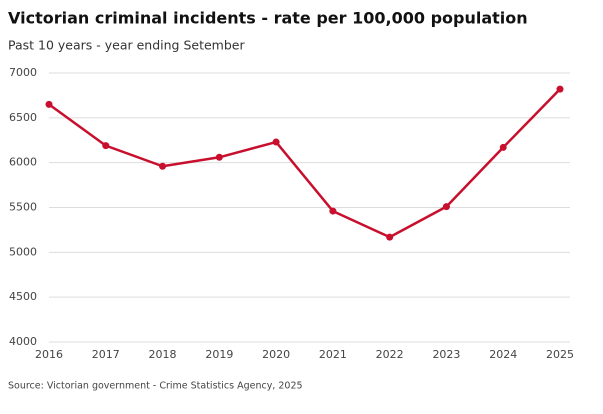  I want to click on x-tick-label: 2020, so click(276, 354).